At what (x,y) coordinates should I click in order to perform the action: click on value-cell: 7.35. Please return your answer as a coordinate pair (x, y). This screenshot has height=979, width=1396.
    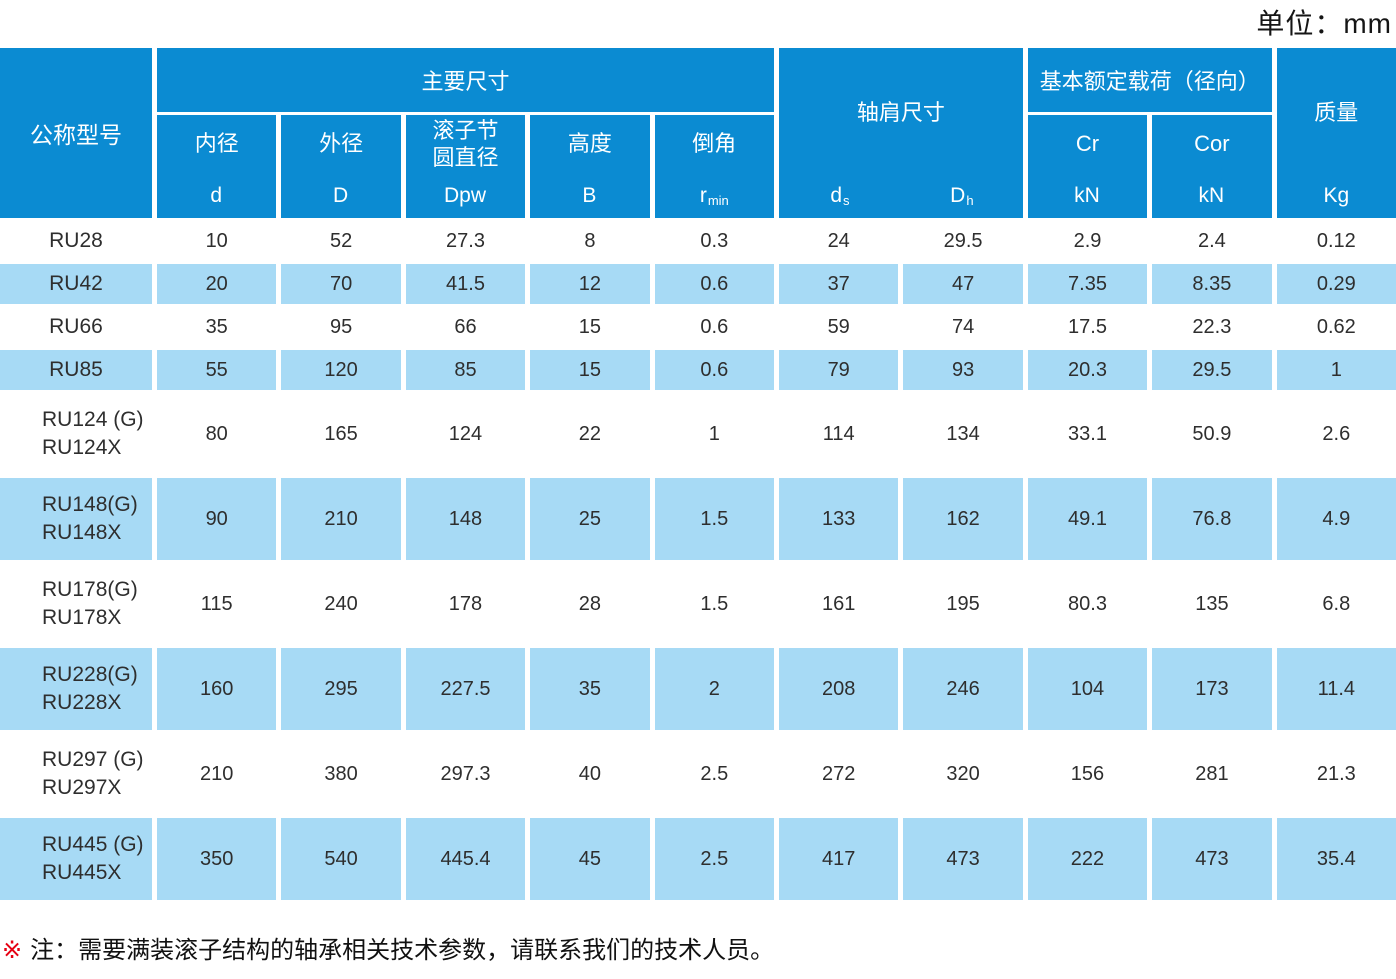
    Looking at the image, I should click on (1087, 284).